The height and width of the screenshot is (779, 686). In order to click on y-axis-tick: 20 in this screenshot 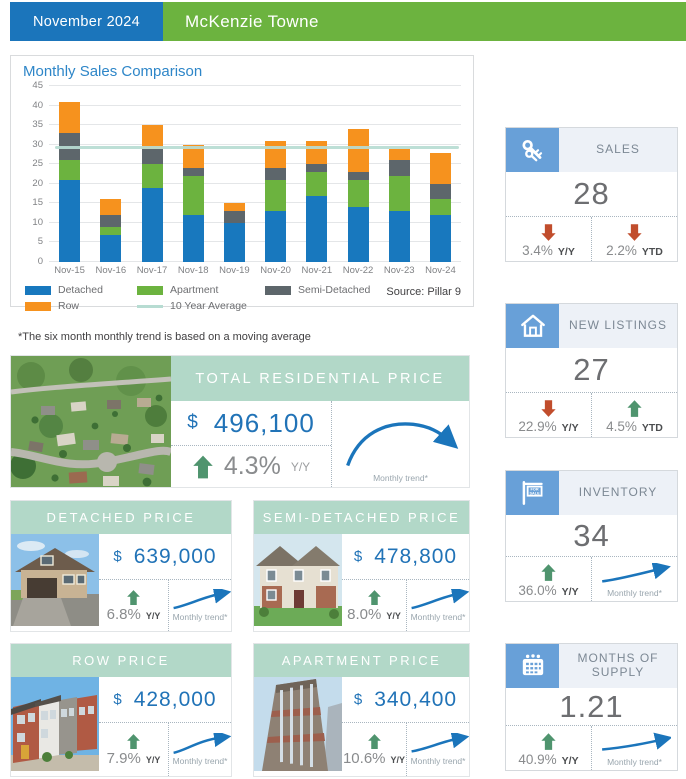, I will do `click(37, 183)`.